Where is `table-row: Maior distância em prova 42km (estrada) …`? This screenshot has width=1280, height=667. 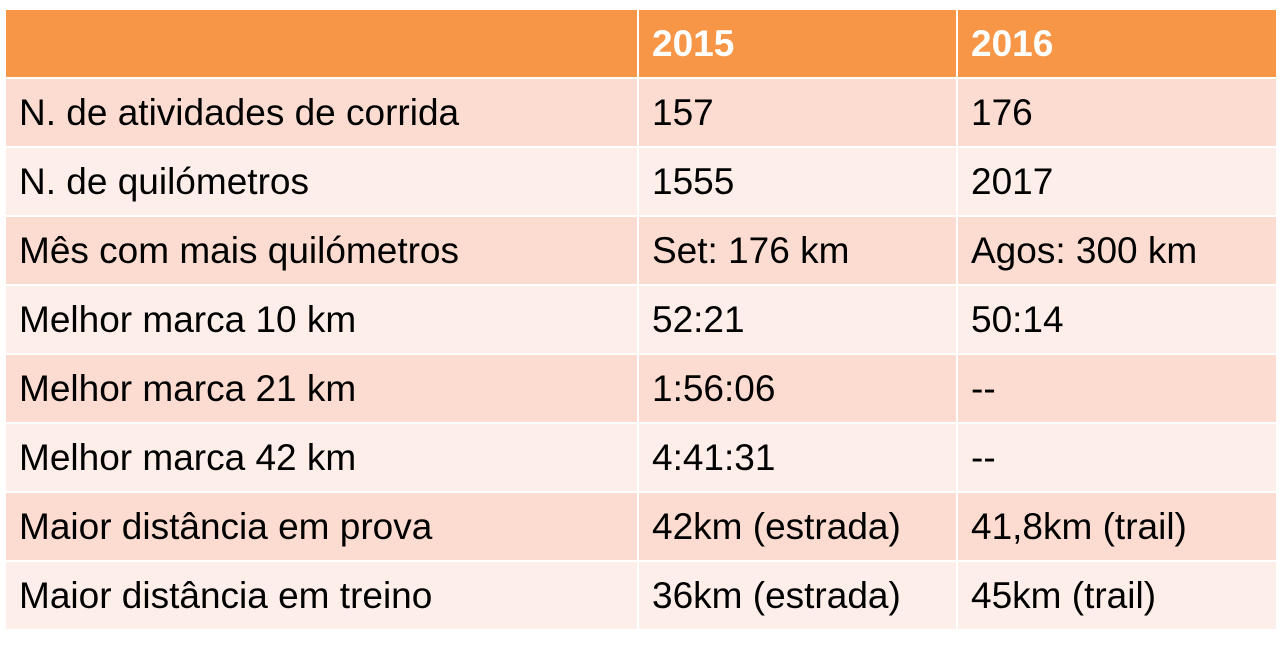
table-row: Maior distância em prova 42km (estrada) … is located at coordinates (641, 526).